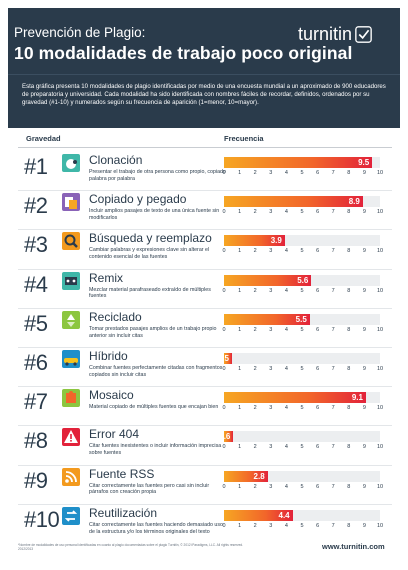 The image size is (408, 570). What do you see at coordinates (353, 546) in the screenshot?
I see `footer-website-link: www.turnitin.com` at bounding box center [353, 546].